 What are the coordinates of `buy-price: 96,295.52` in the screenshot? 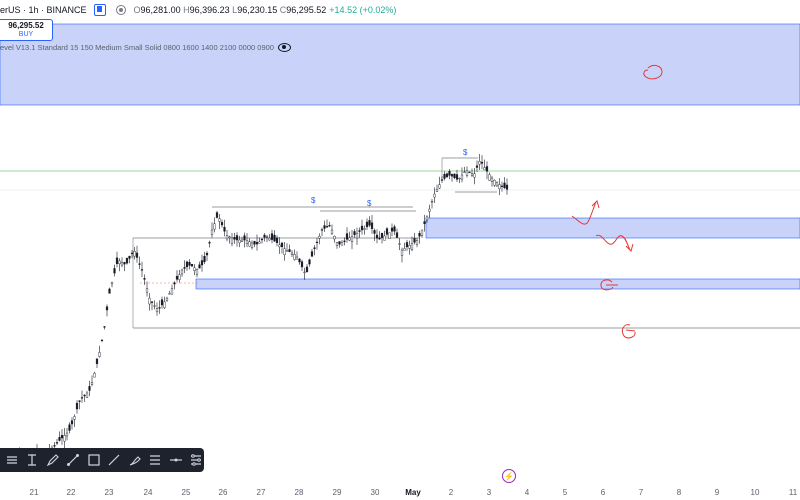 It's located at (26, 25).